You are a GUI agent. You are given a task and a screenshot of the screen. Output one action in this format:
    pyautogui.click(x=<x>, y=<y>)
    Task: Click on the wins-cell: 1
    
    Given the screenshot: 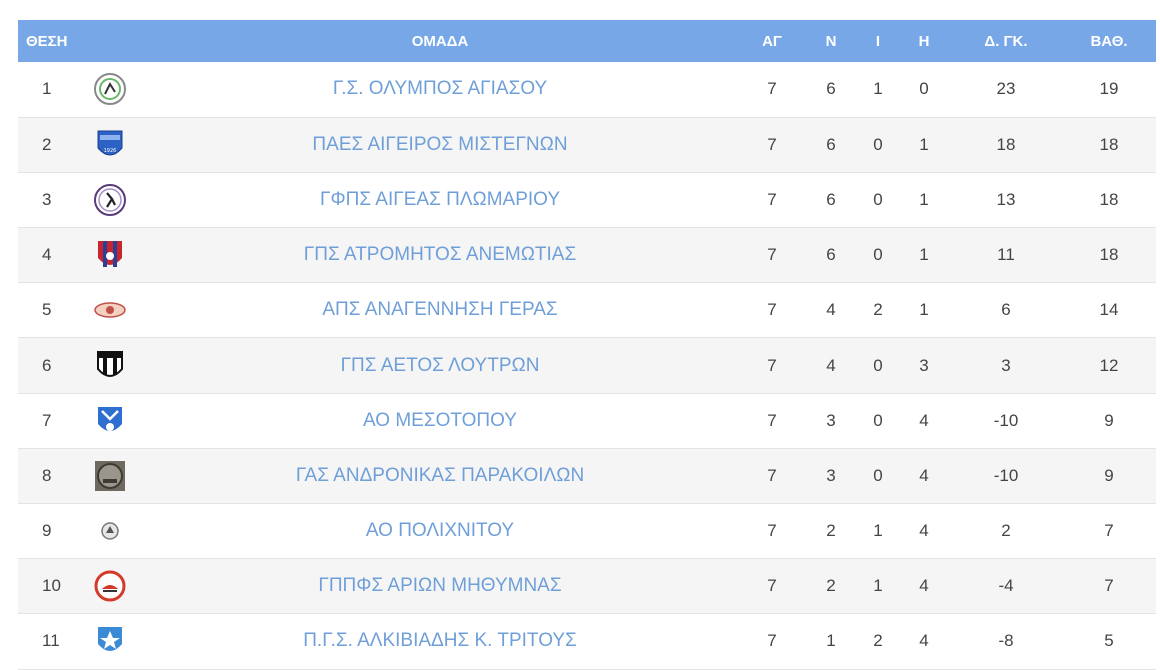 What is the action you would take?
    pyautogui.click(x=831, y=641)
    